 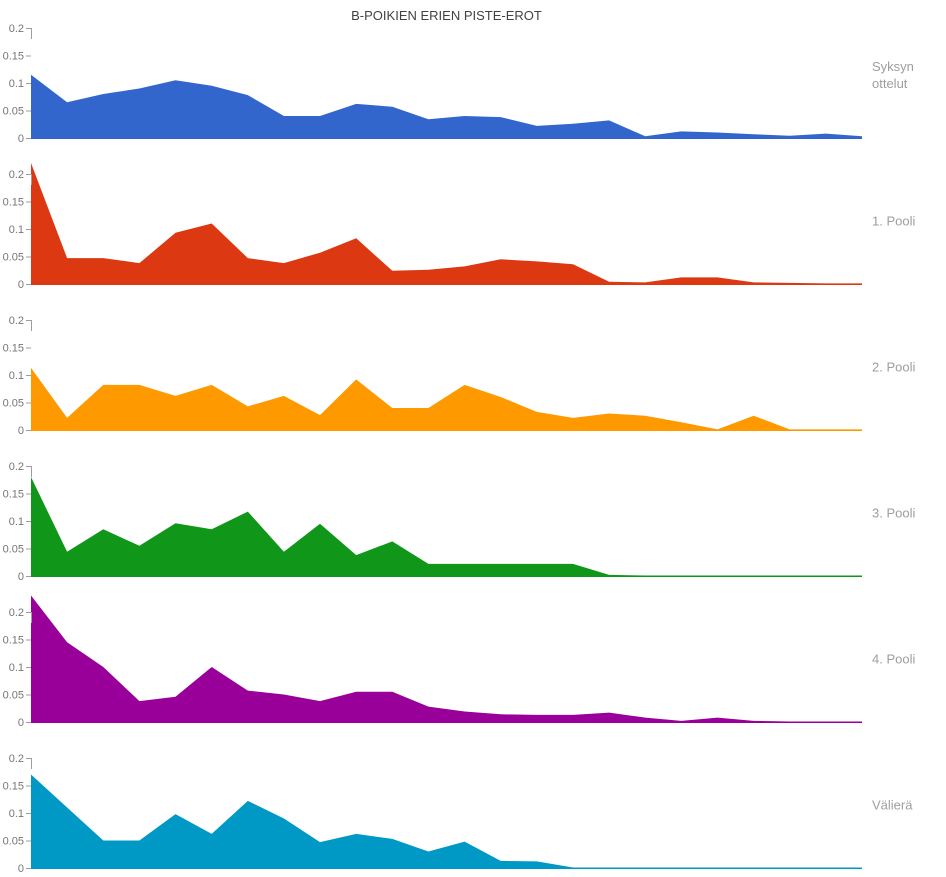 I want to click on area-series-4-pooli, so click(x=446, y=658).